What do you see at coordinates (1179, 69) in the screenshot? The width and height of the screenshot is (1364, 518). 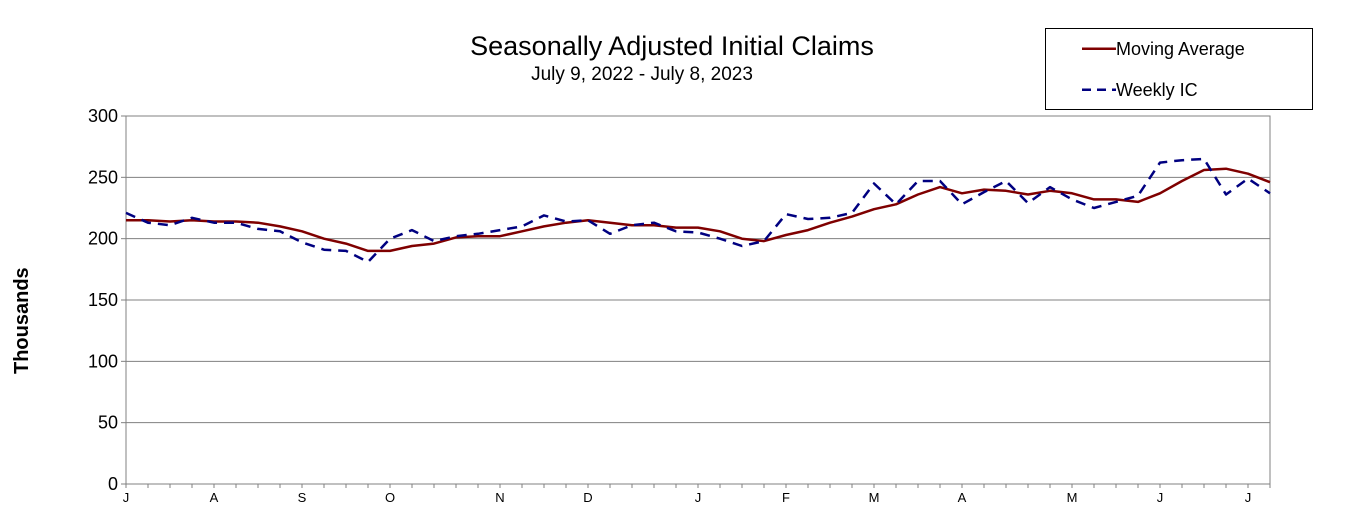 I see `legend: Moving Average Weekly IC` at bounding box center [1179, 69].